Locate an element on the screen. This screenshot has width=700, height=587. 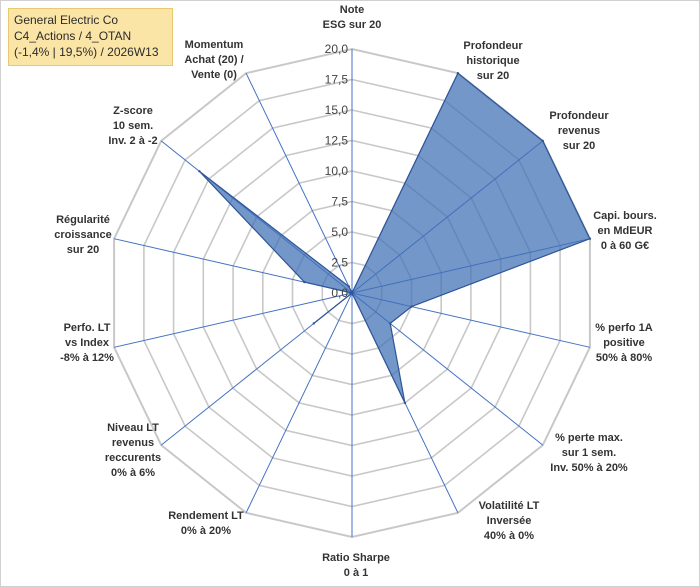
axis-label-2-line-2: sur 20 is located at coordinates (579, 146).